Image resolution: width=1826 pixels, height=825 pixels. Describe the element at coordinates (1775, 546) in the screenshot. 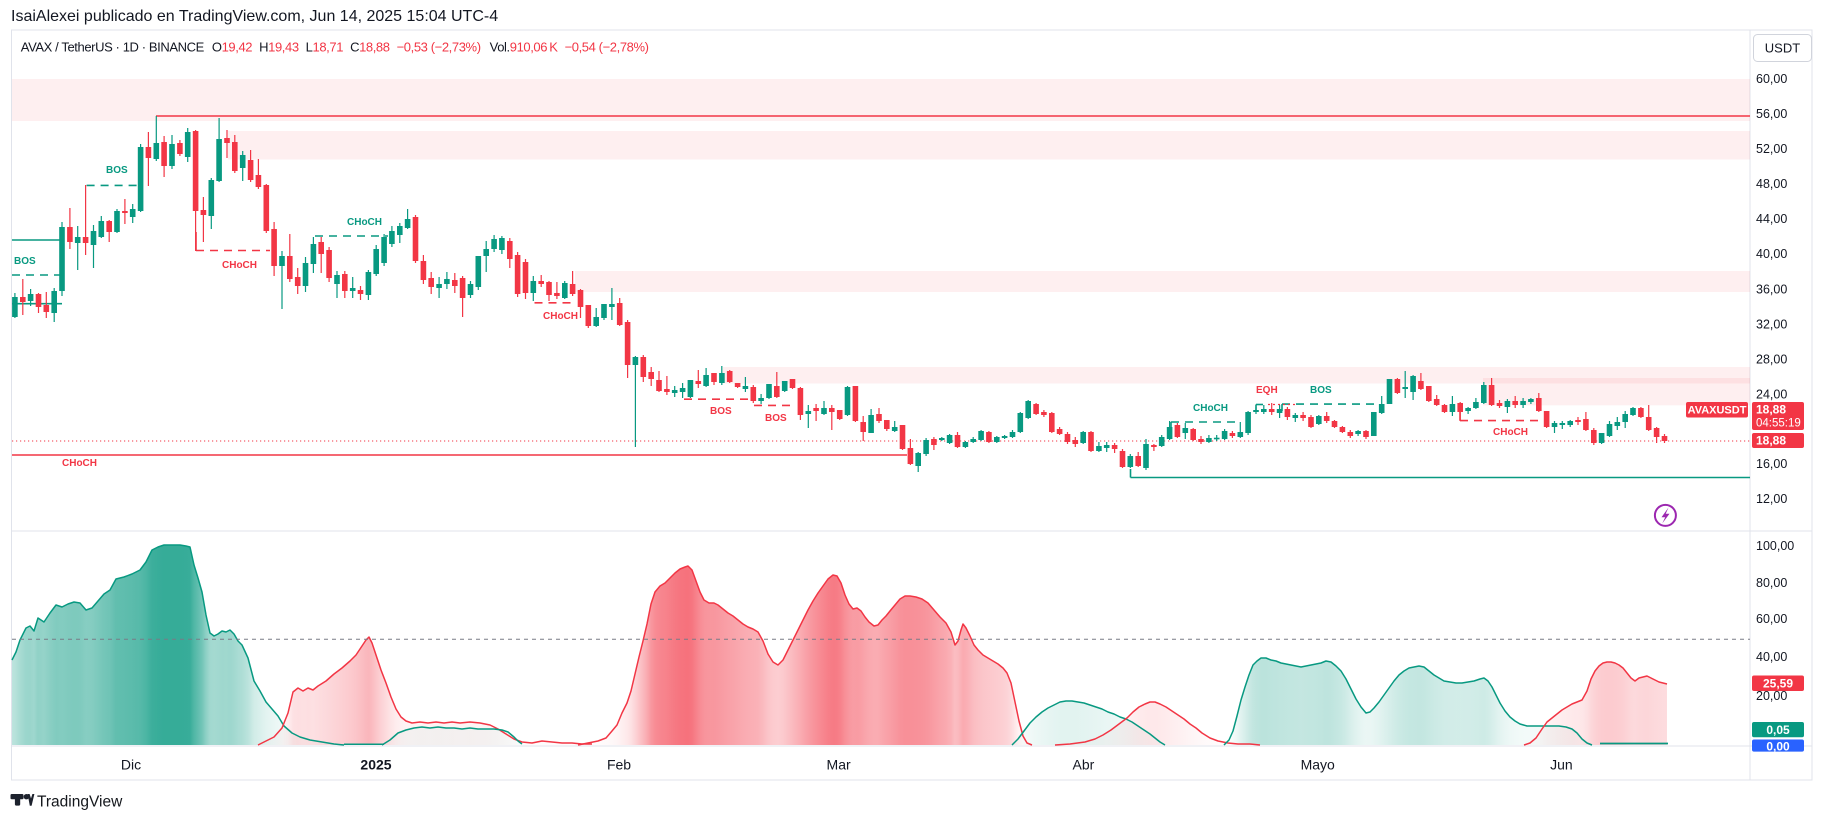

I see `svg-text: 100,00` at that location.